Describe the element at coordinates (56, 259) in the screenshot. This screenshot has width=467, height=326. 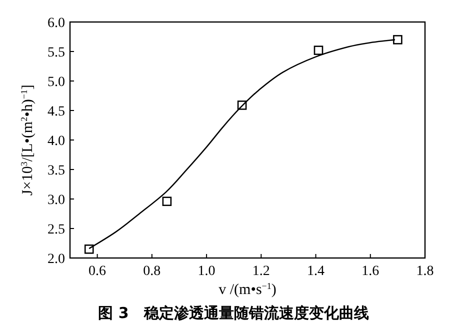
I see `y-tick-label: 2.0` at that location.